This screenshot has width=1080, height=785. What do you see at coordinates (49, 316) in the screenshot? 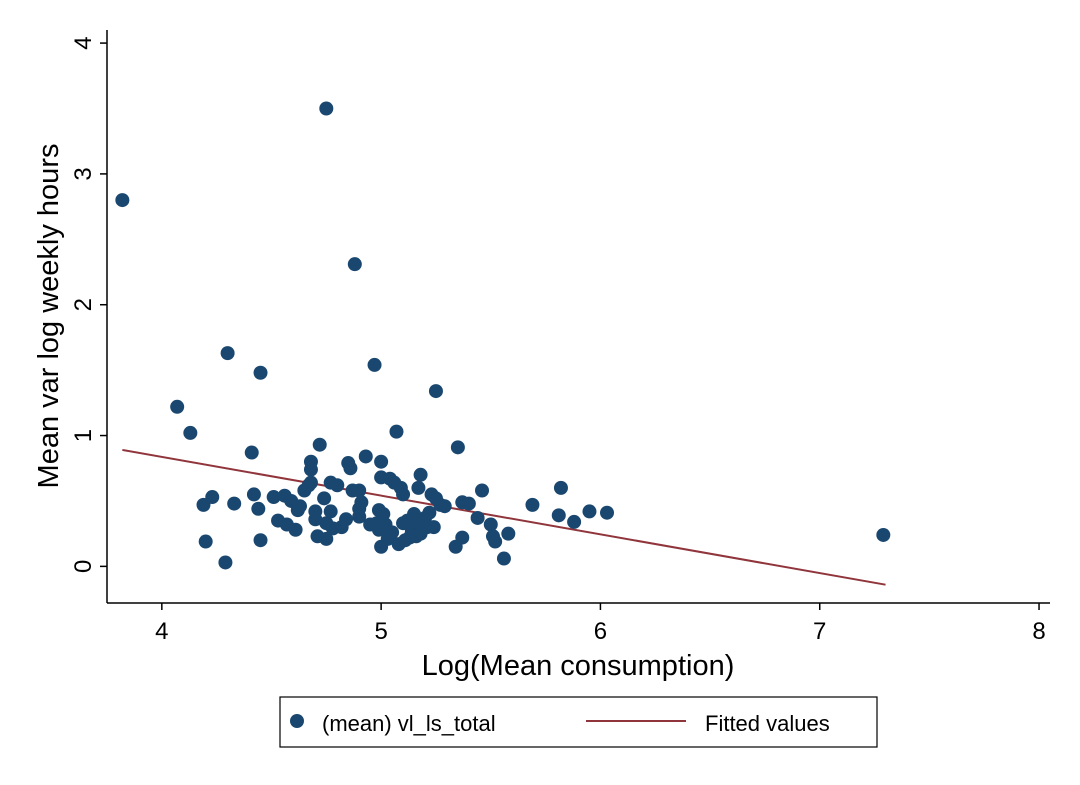
I see `y-axis-title: Mean var log weekly hours` at bounding box center [49, 316].